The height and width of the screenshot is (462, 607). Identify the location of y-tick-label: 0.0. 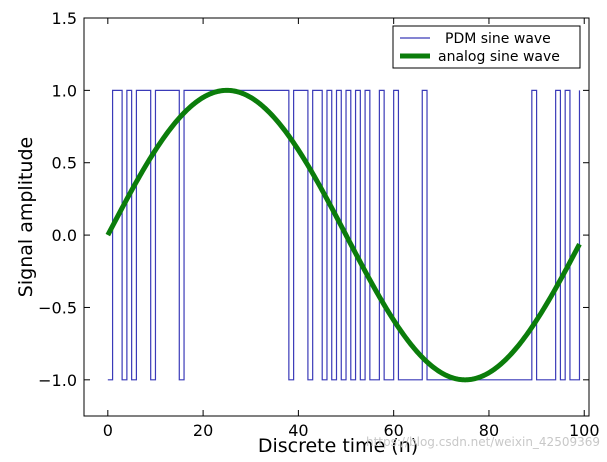
(64, 235).